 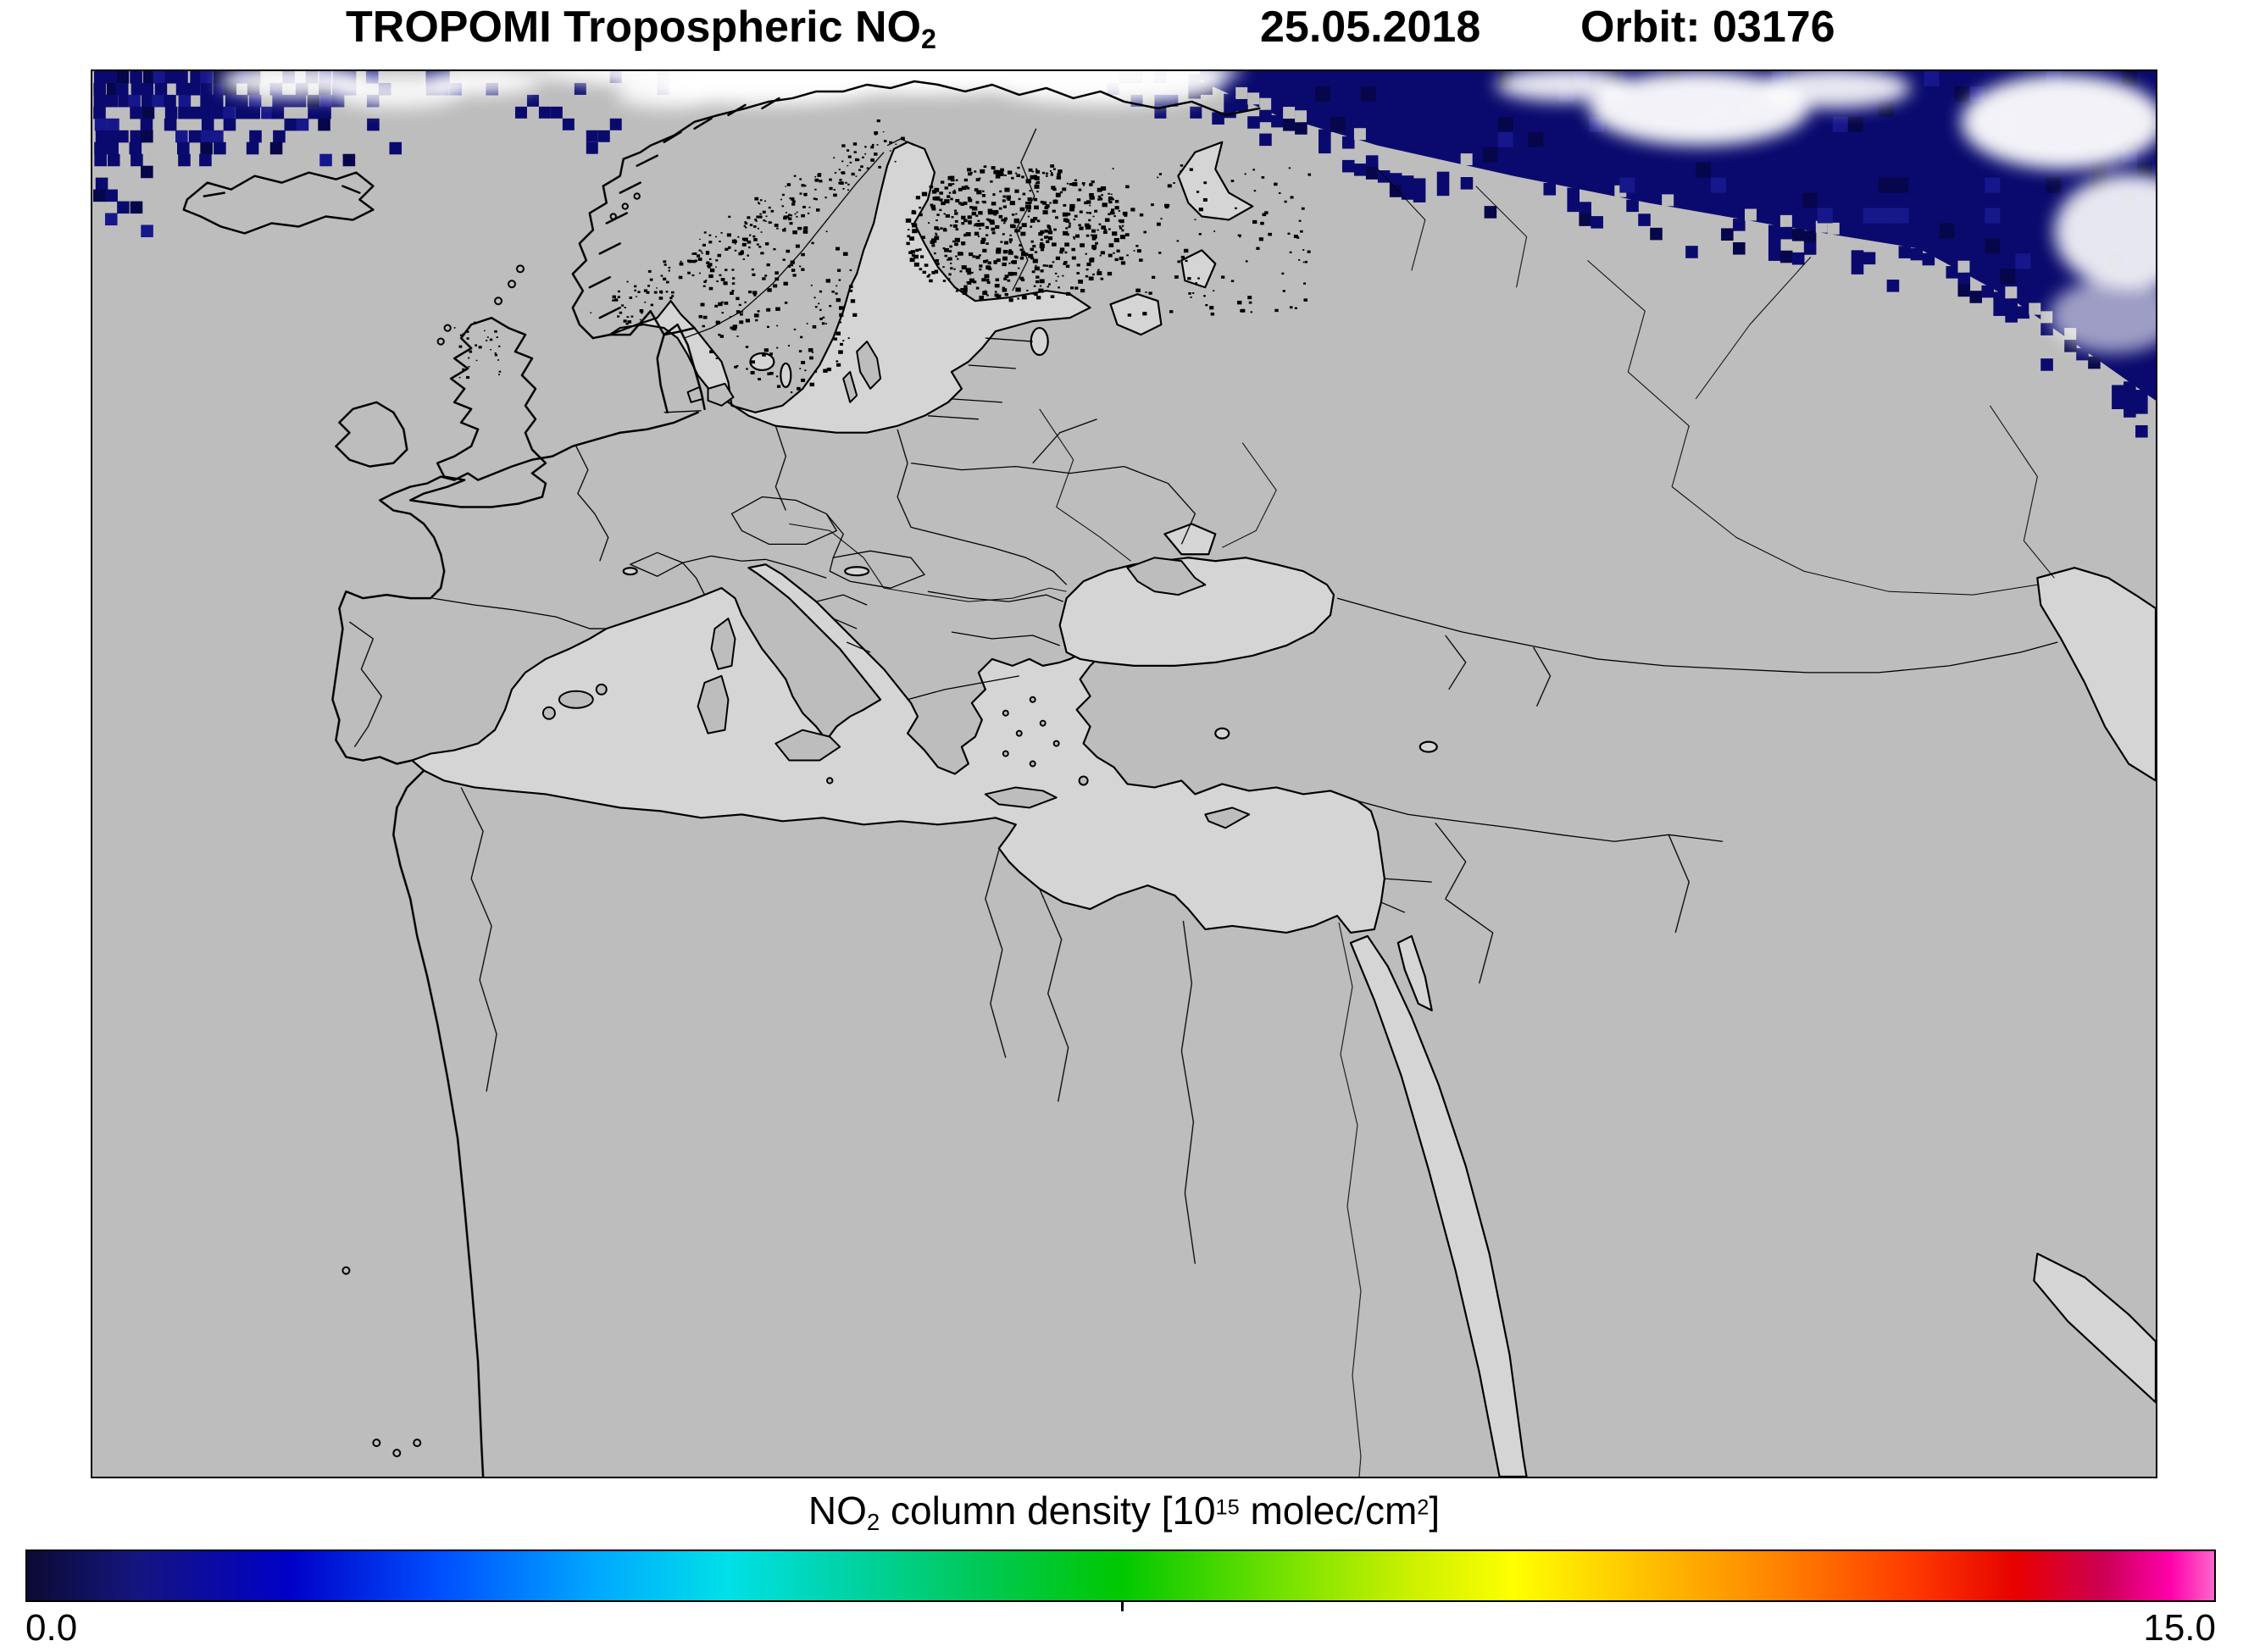 What do you see at coordinates (713, 705) in the screenshot?
I see `sardinia-island` at bounding box center [713, 705].